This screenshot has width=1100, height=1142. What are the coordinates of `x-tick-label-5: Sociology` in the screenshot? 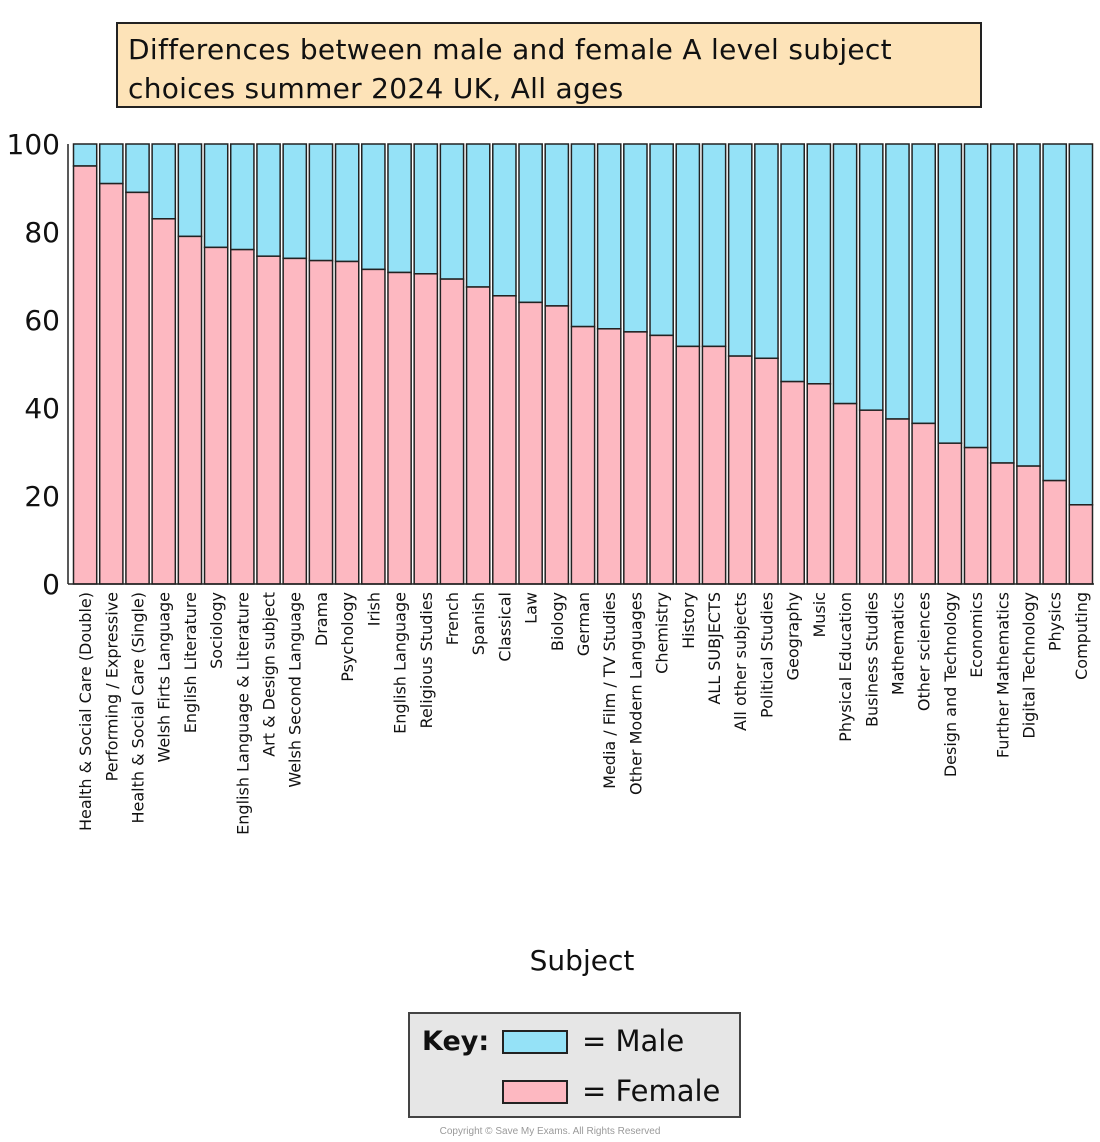 It's located at (216, 630).